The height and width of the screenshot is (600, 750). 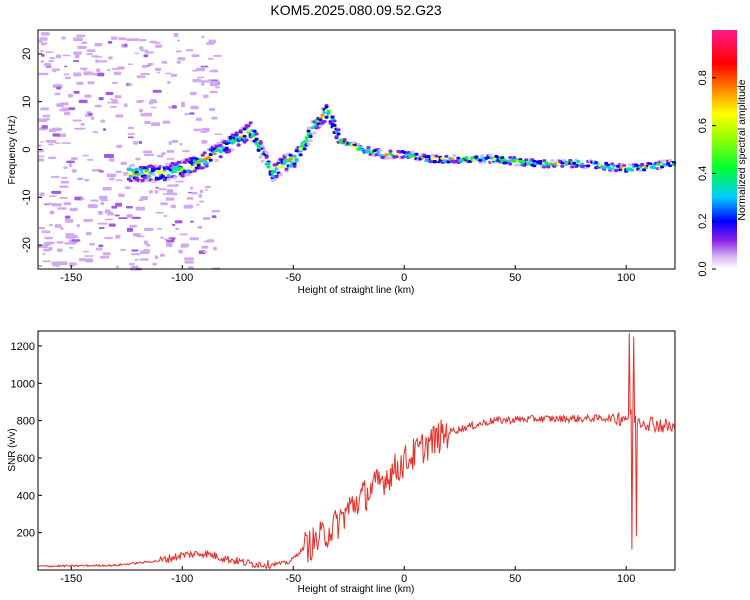 What do you see at coordinates (706, 173) in the screenshot?
I see `colorbar-ticks: 0.0 0.2 0.4 0.6 0.8` at bounding box center [706, 173].